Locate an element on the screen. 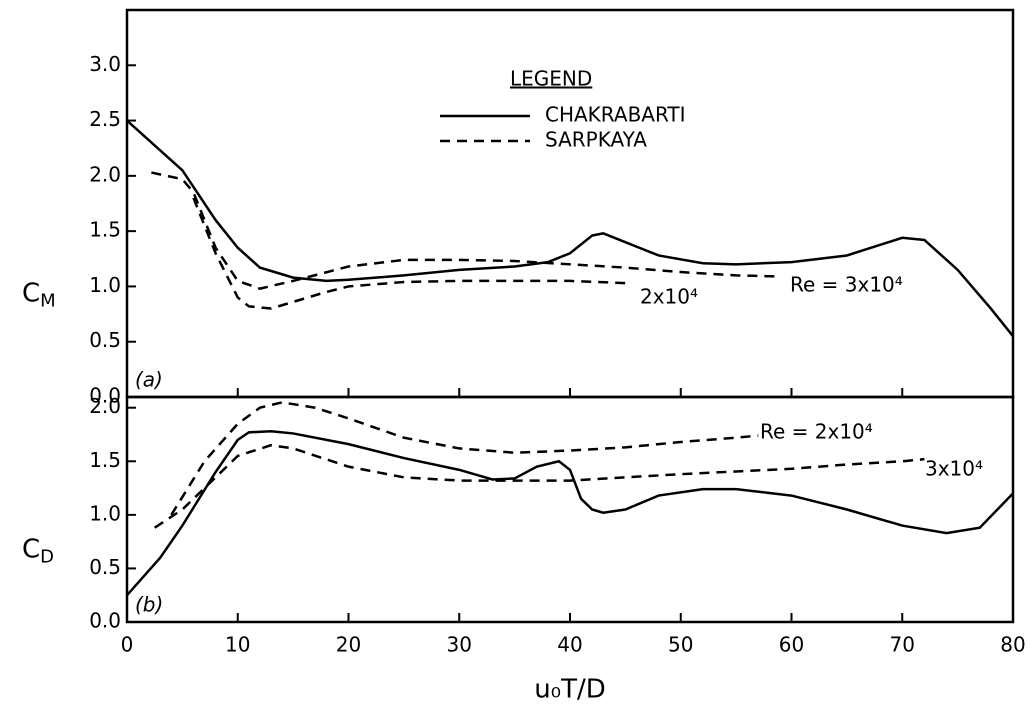 This screenshot has width=1035, height=712. x-tick-label: 40 is located at coordinates (569, 645).